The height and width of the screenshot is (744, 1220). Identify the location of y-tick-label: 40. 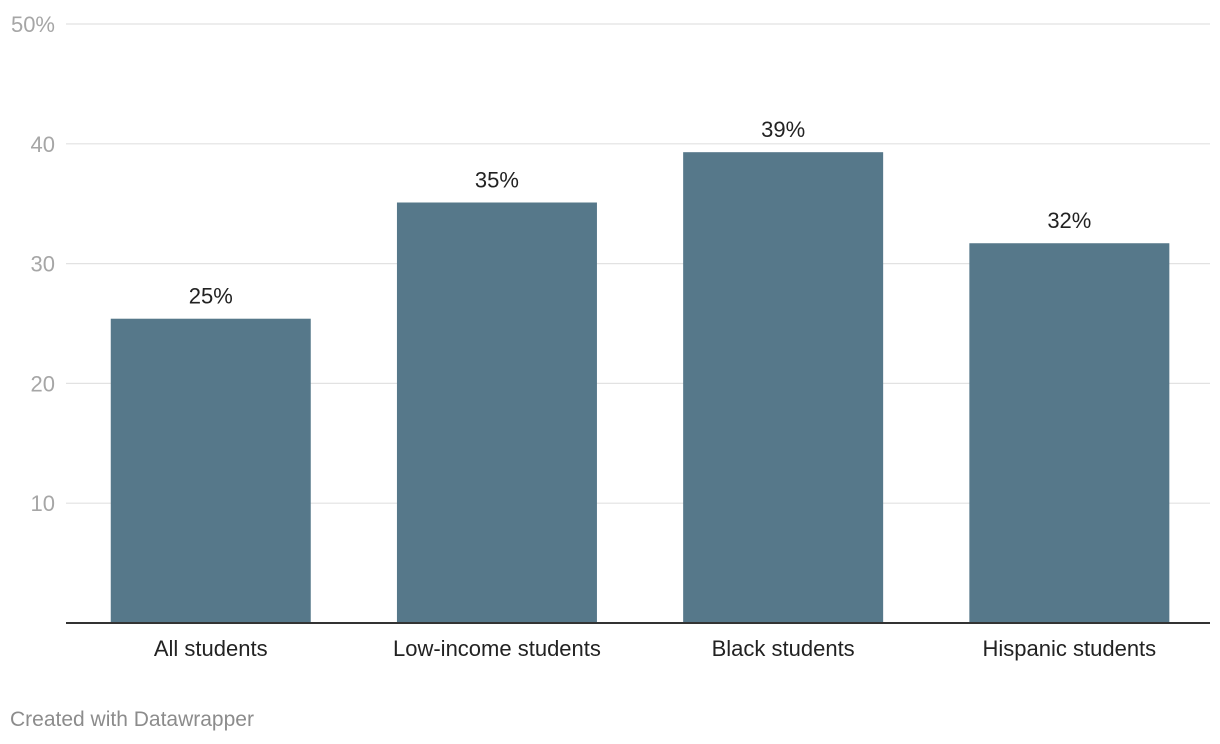
(43, 144).